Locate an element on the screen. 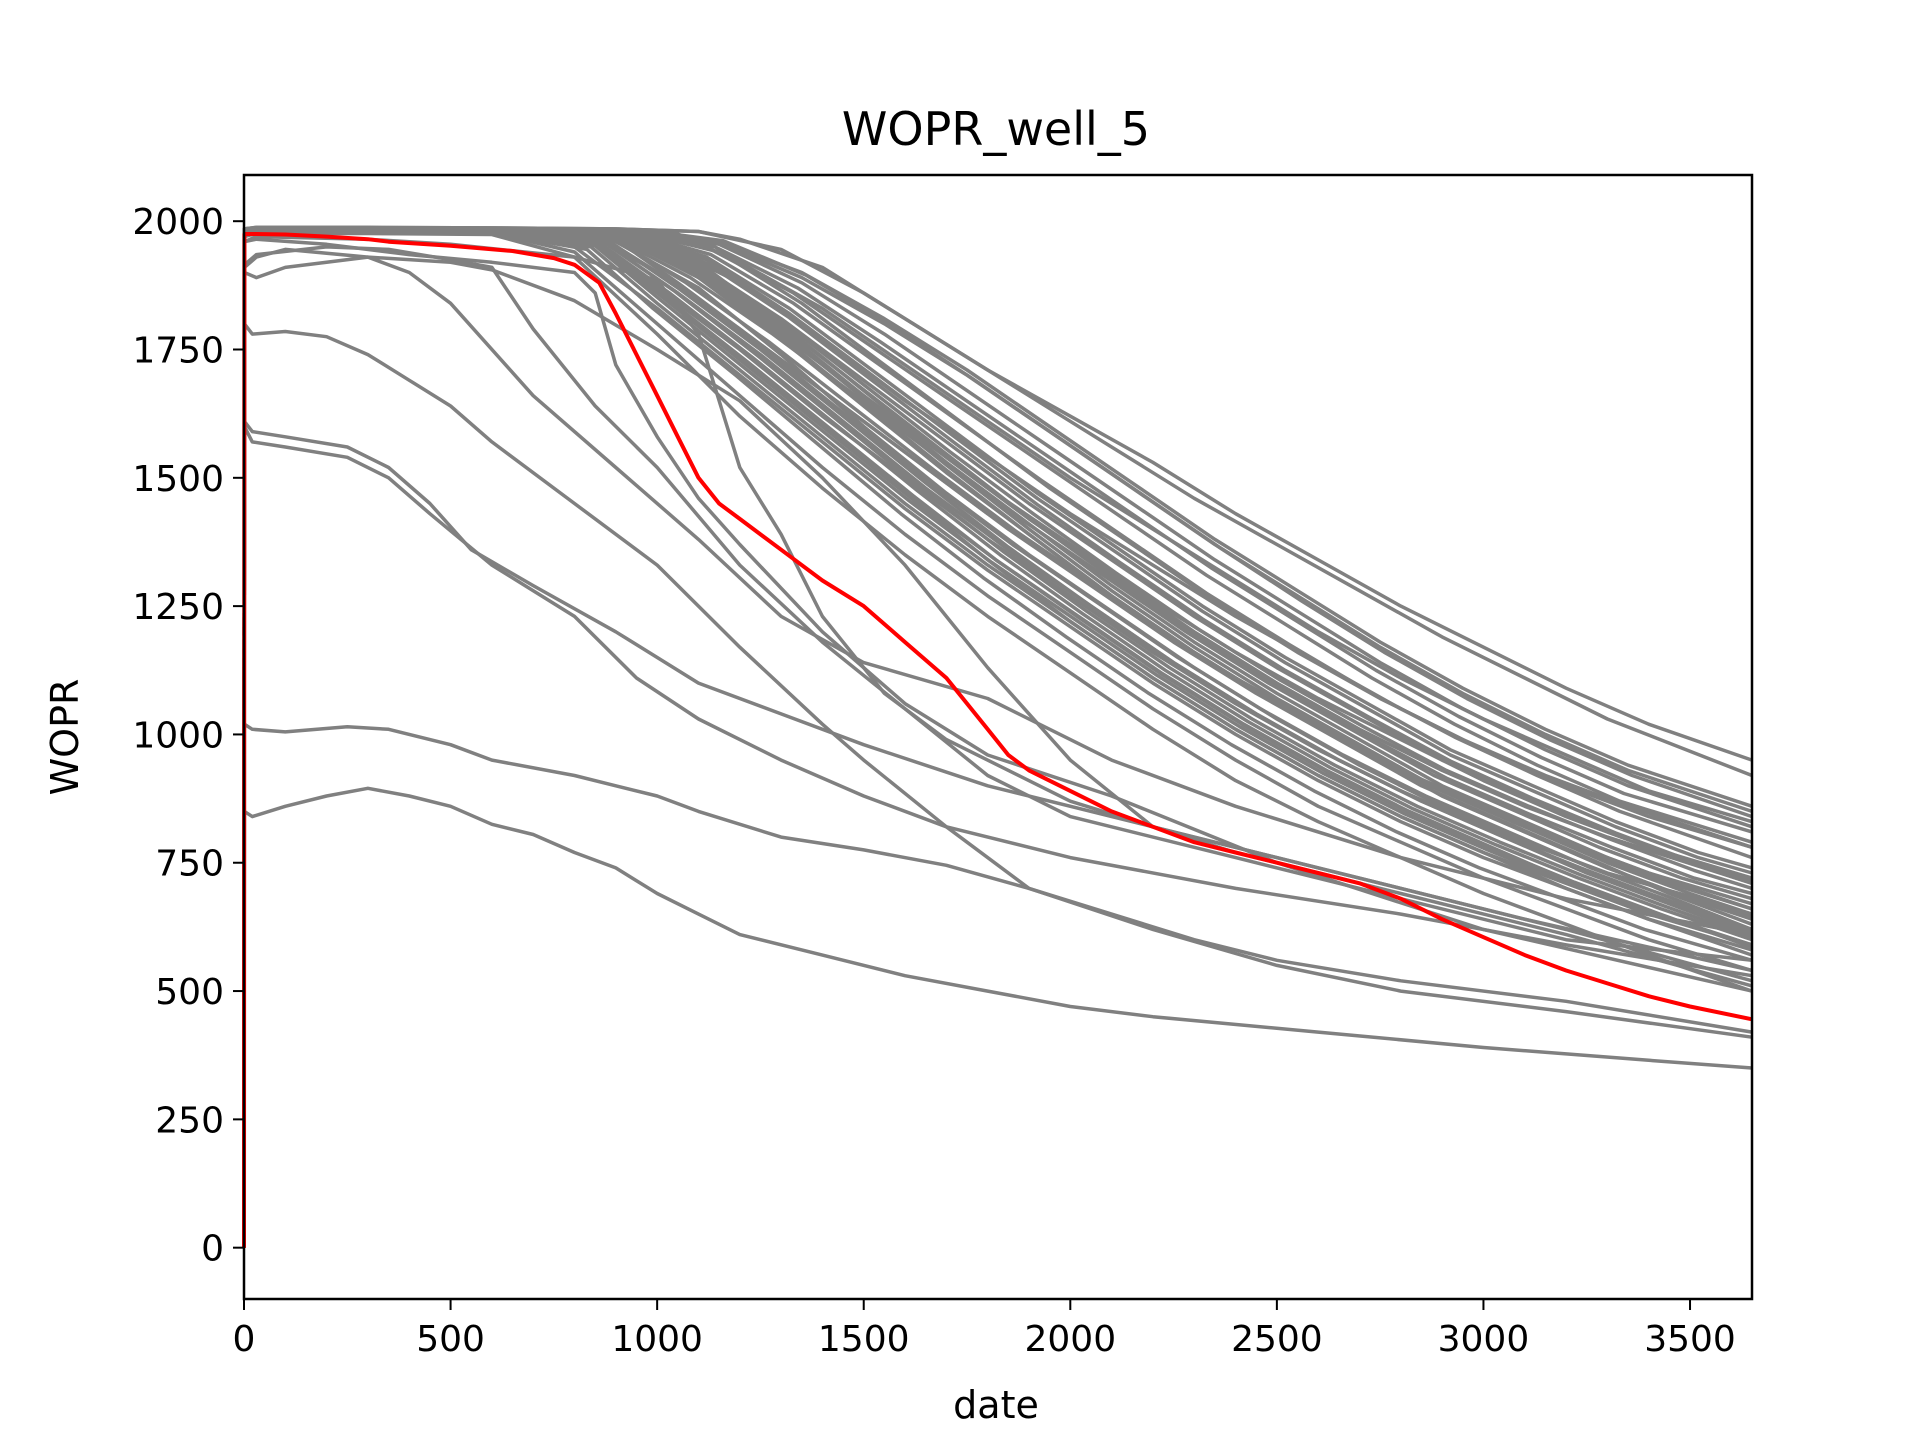 The image size is (1920, 1445). x-tick-label: 1000 is located at coordinates (657, 1339).